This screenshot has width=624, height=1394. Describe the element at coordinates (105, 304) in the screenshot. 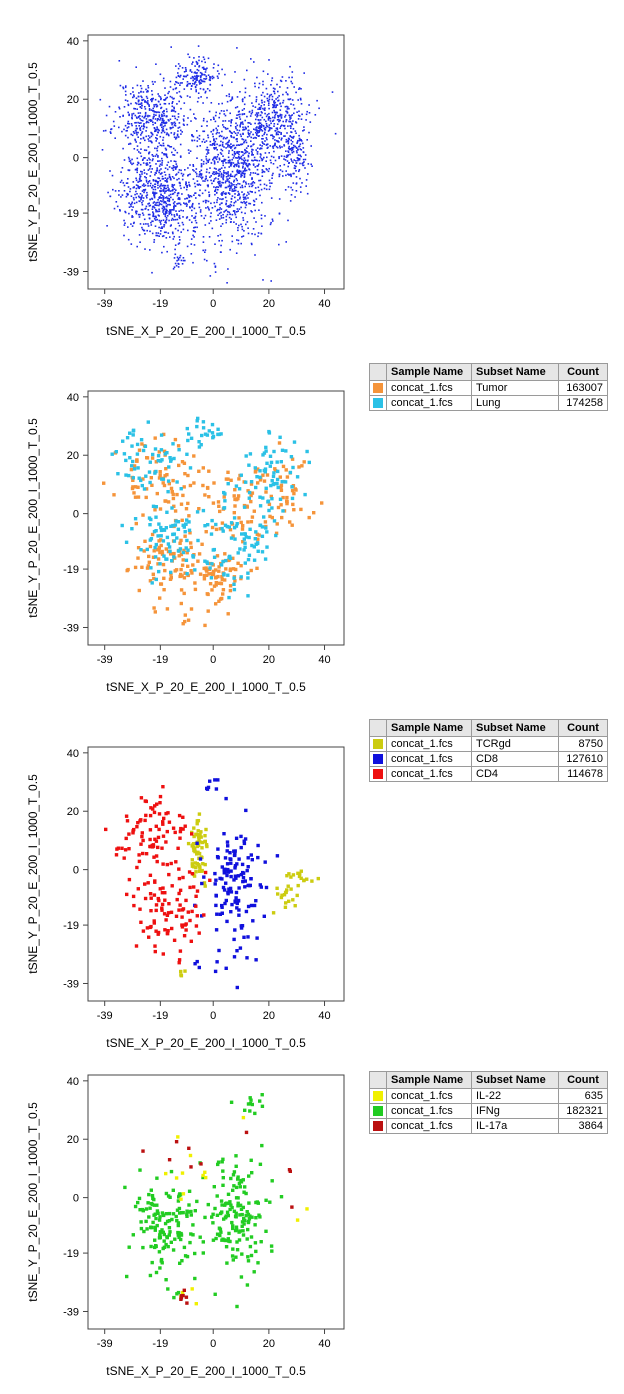

I see `x-tick-label: -39` at that location.